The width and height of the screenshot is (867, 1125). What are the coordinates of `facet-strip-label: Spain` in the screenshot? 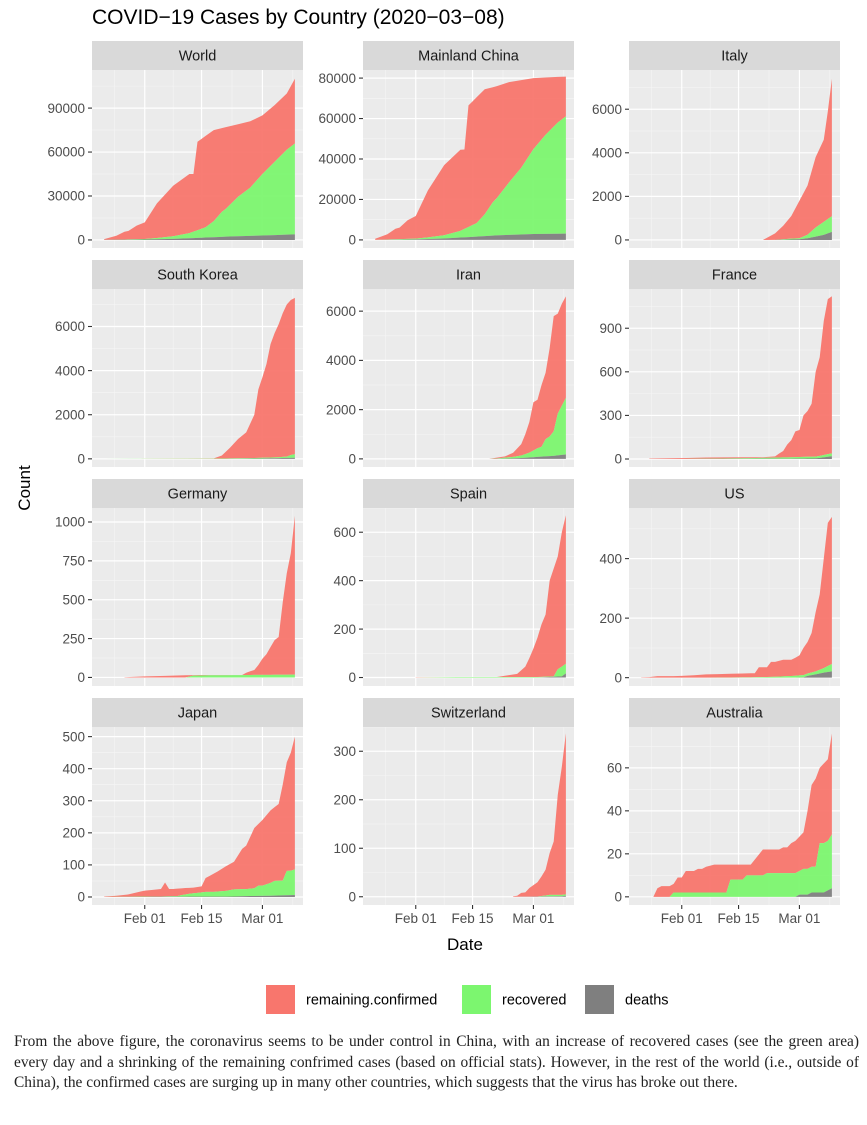 It's located at (468, 495).